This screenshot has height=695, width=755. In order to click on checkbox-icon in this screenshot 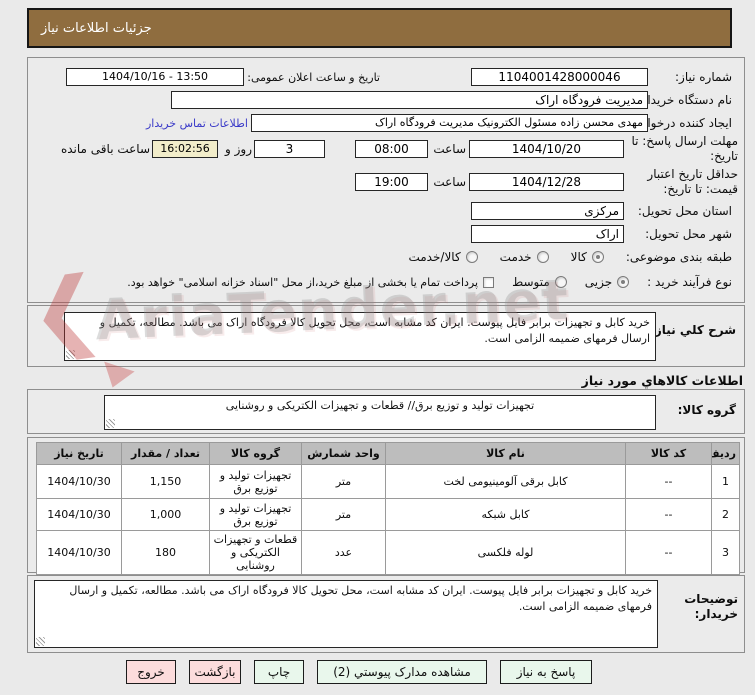, I will do `click(489, 282)`.